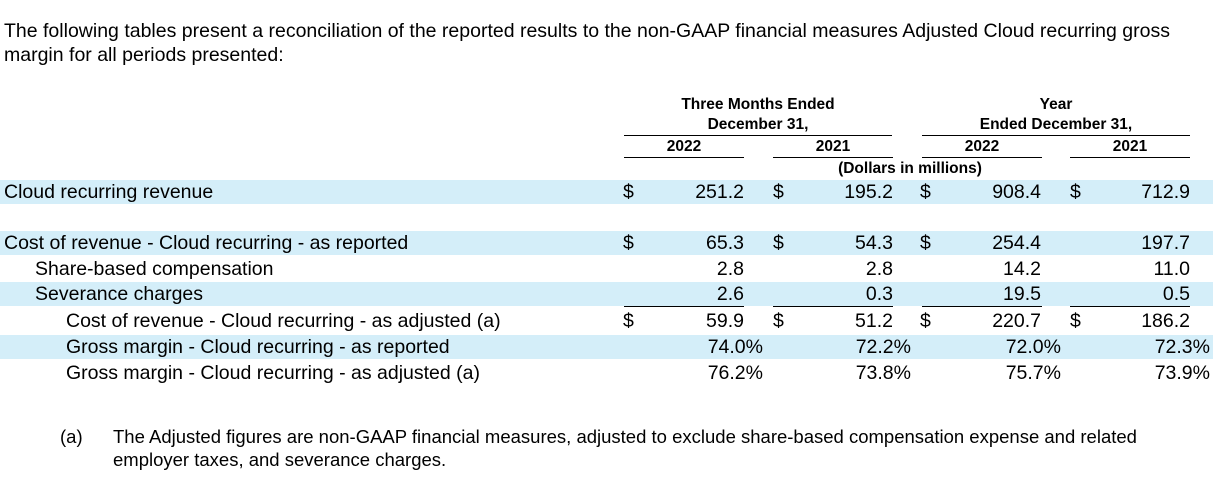 The width and height of the screenshot is (1213, 502). Describe the element at coordinates (154, 269) in the screenshot. I see `row-label: Share-based compensation` at that location.